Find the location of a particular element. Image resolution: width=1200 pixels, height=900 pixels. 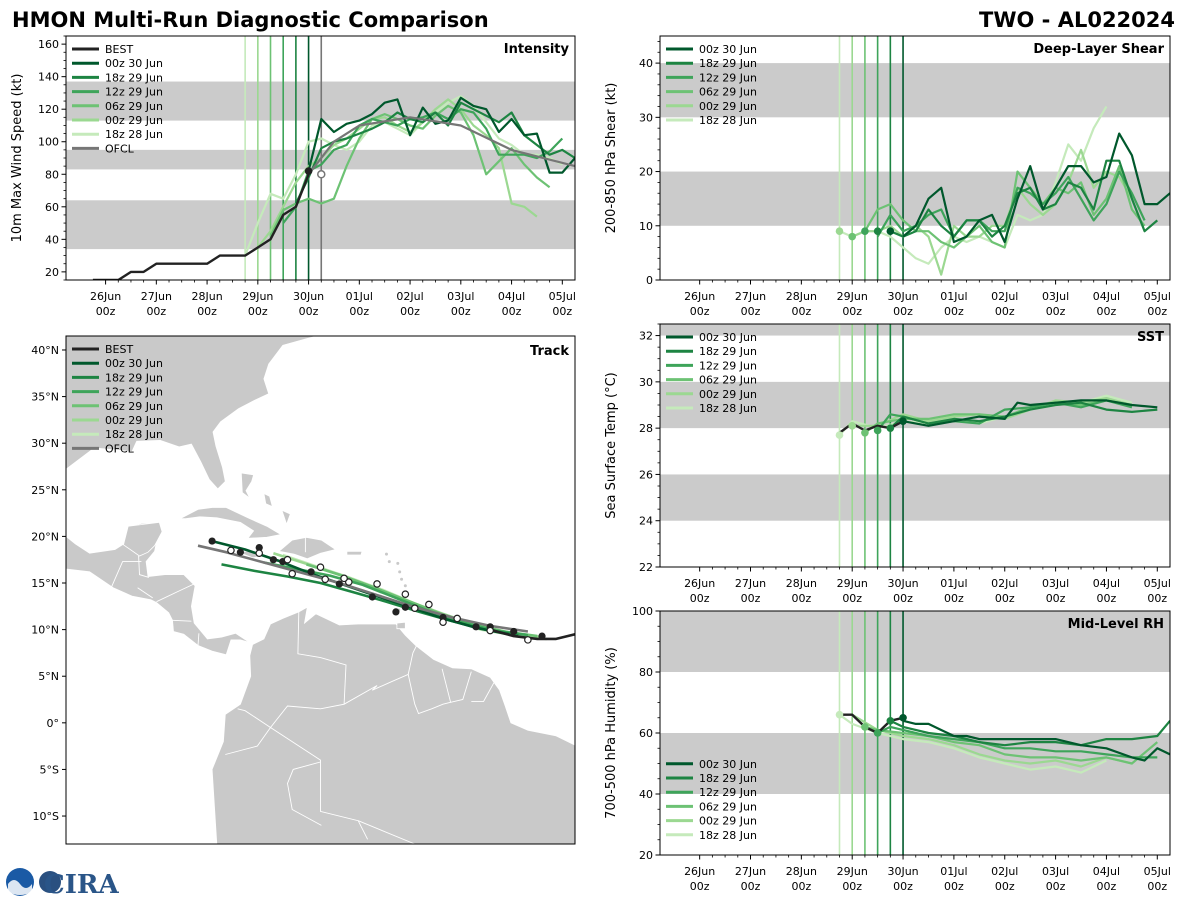

shear-xtick-label-date: 27Jun is located at coordinates (750, 296).